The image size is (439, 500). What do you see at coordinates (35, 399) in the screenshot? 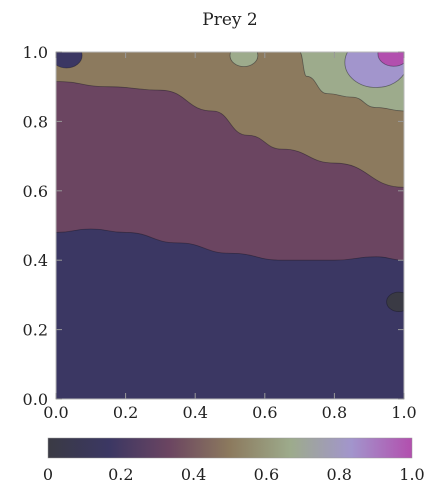
I see `y-tick-label: 0.0` at bounding box center [35, 399].